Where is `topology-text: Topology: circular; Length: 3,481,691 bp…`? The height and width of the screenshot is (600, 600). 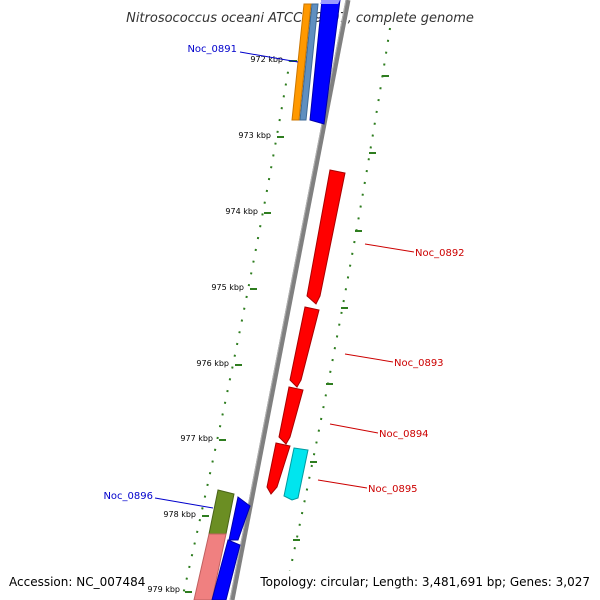 topology-text: Topology: circular; Length: 3,481,691 bp… is located at coordinates (424, 582).